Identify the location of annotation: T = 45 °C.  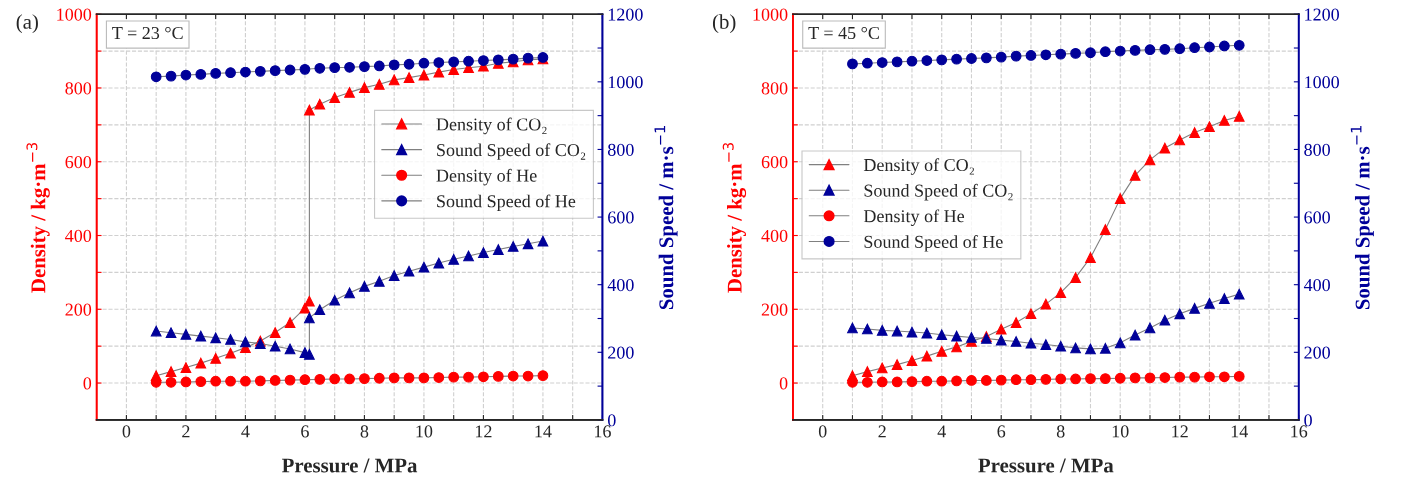
(843, 33).